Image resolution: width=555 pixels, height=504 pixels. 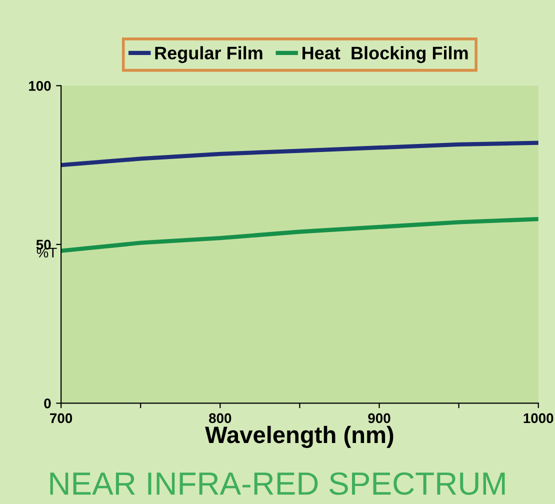 I want to click on y-tick-label: 0, so click(x=47, y=403).